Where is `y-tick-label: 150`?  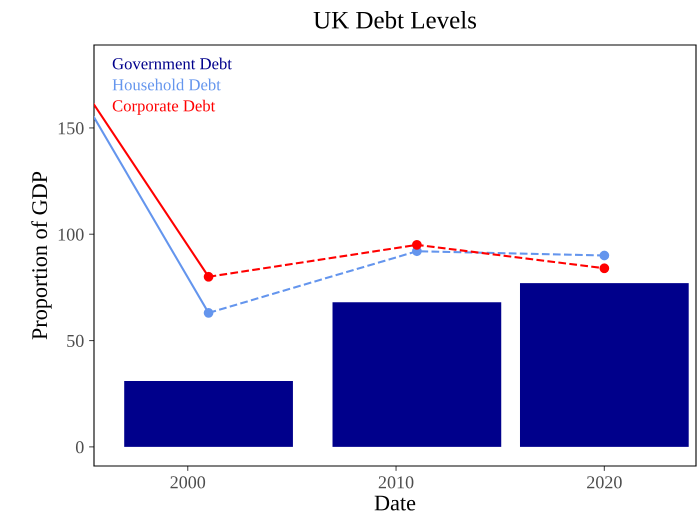 y-tick-label: 150 is located at coordinates (71, 128).